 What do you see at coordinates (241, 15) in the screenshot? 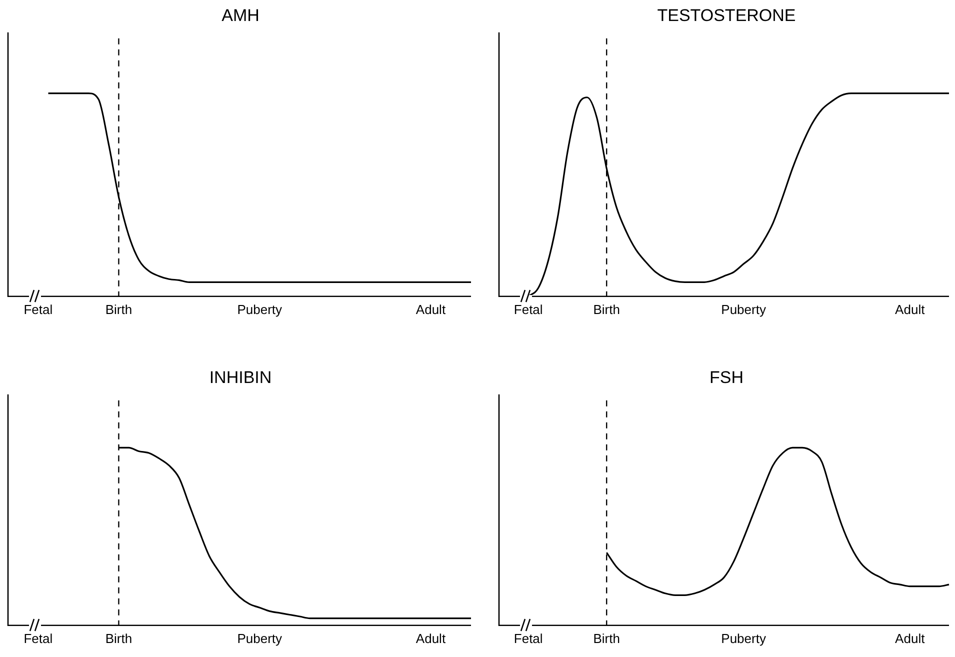
I see `chart-title: AMH` at bounding box center [241, 15].